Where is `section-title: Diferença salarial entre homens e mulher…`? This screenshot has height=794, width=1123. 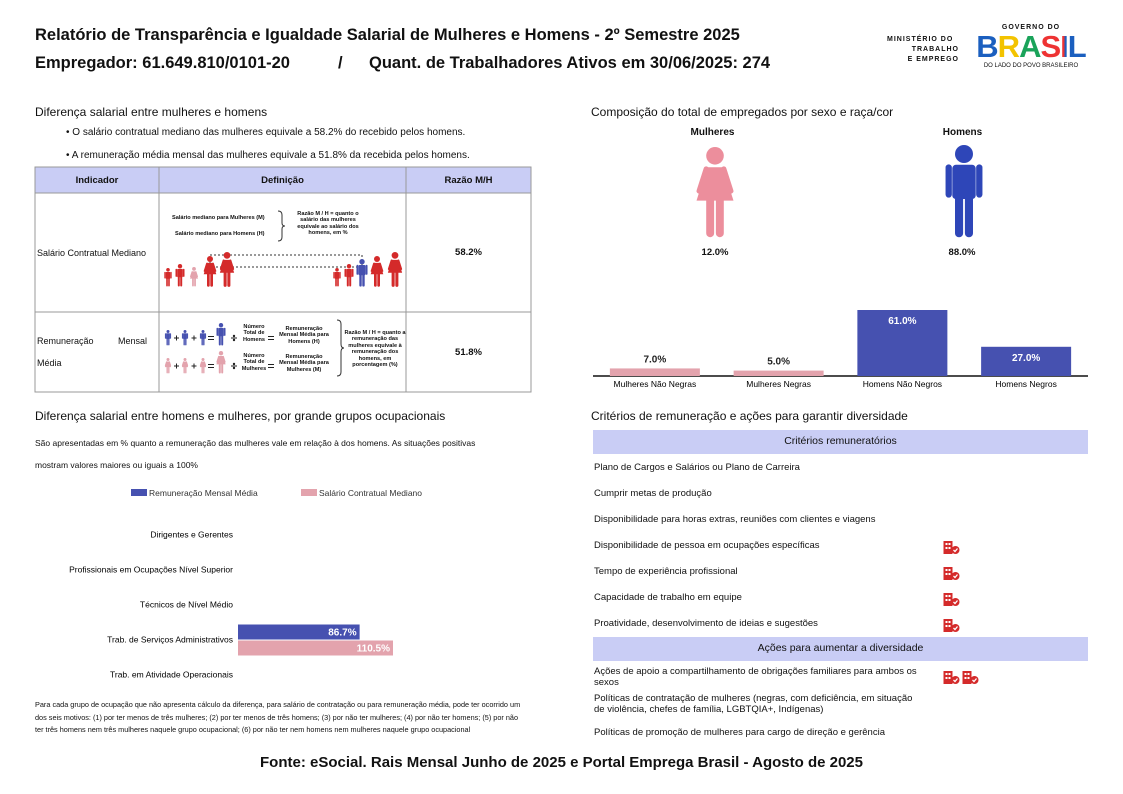 section-title: Diferença salarial entre homens e mulher… is located at coordinates (240, 416).